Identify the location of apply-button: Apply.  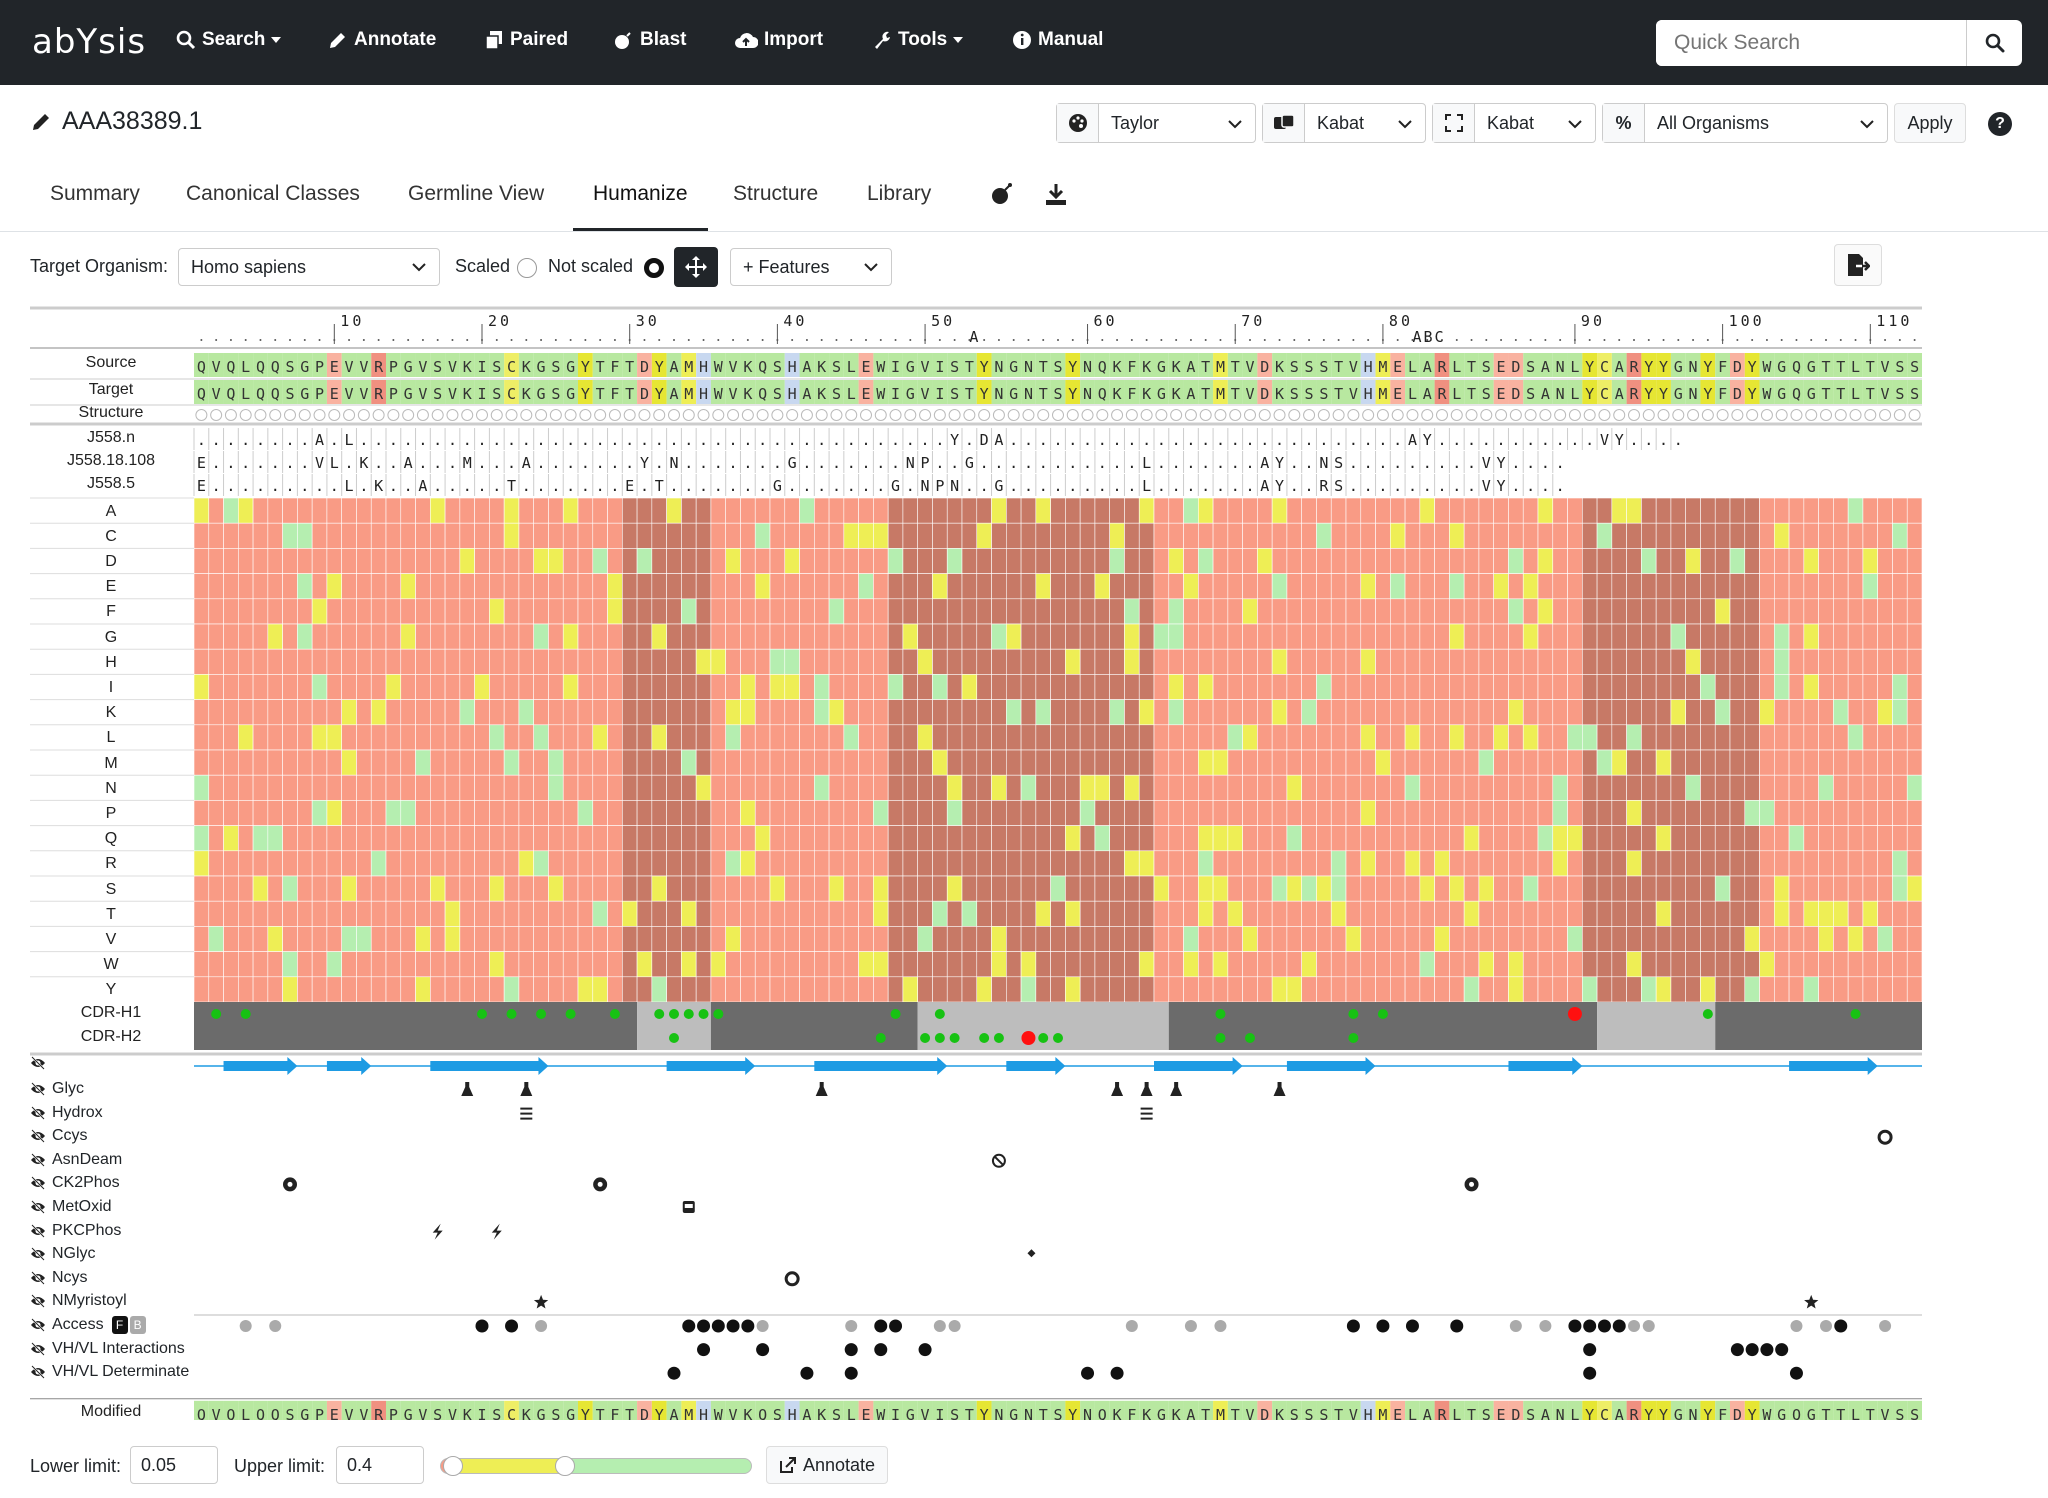
(1930, 123).